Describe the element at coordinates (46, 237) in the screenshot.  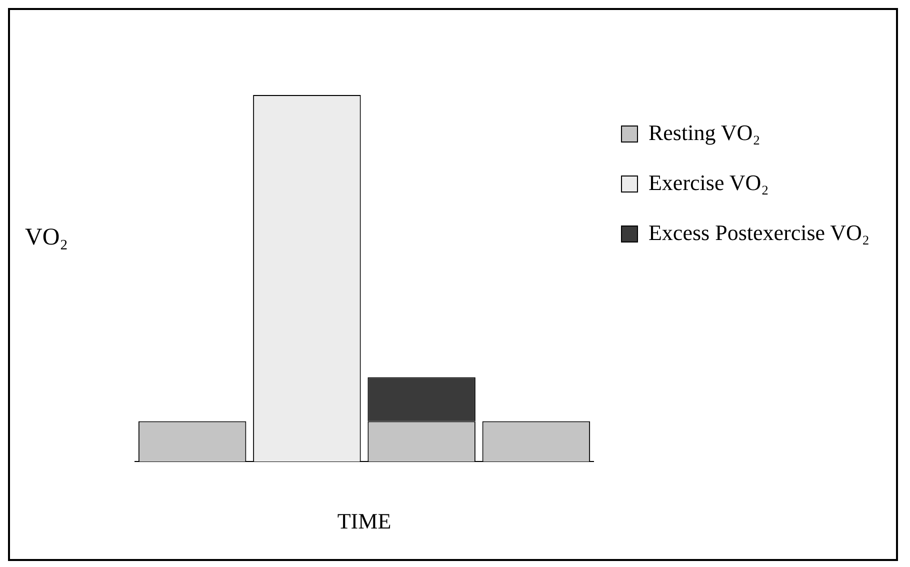
I see `y-axis-title: VO₂` at that location.